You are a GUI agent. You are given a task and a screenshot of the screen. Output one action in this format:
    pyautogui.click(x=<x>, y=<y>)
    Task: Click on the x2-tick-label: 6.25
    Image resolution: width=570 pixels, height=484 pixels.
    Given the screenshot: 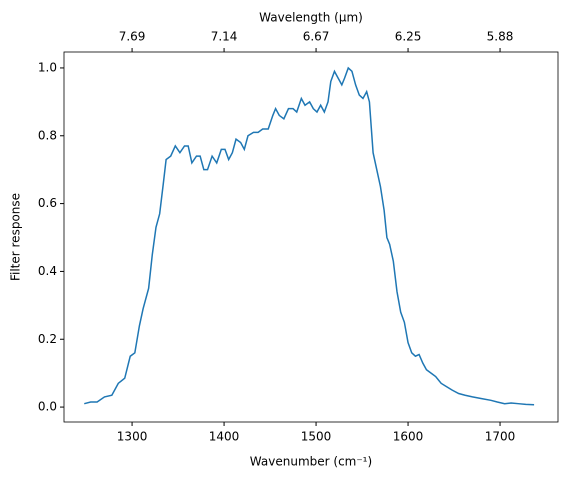 What is the action you would take?
    pyautogui.click(x=408, y=37)
    